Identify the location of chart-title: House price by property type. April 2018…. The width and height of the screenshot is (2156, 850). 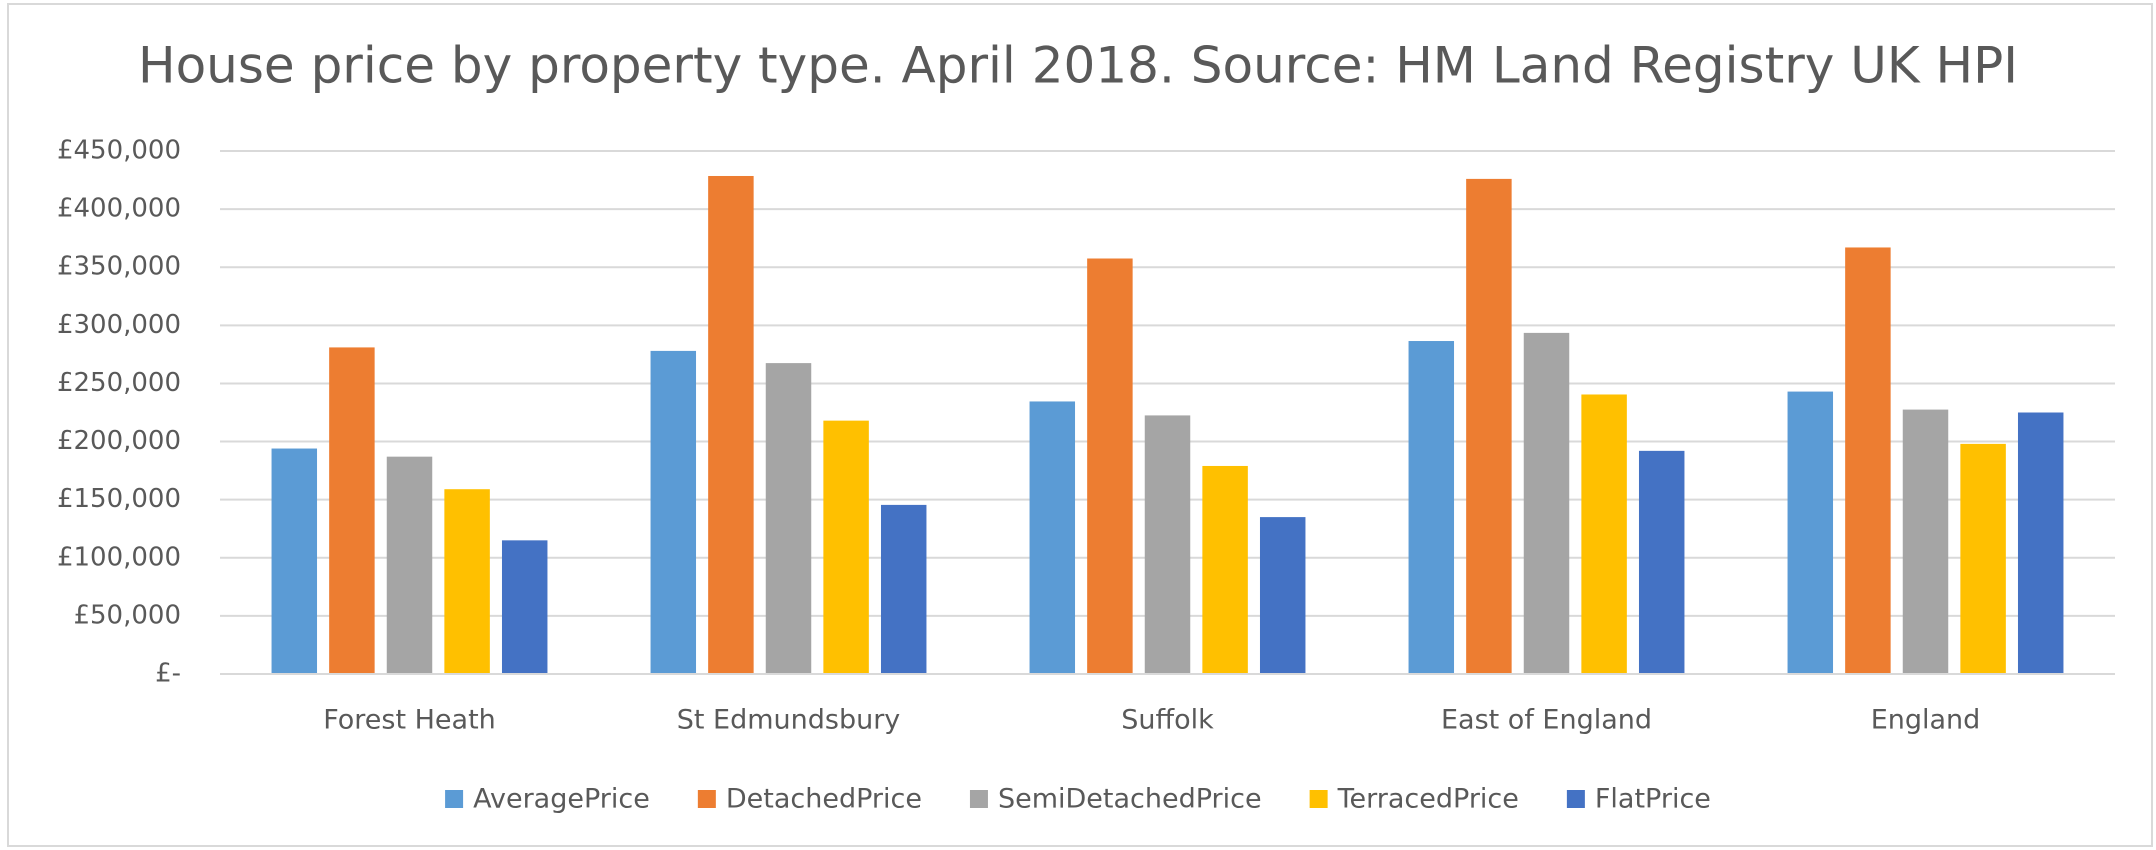
(1078, 66).